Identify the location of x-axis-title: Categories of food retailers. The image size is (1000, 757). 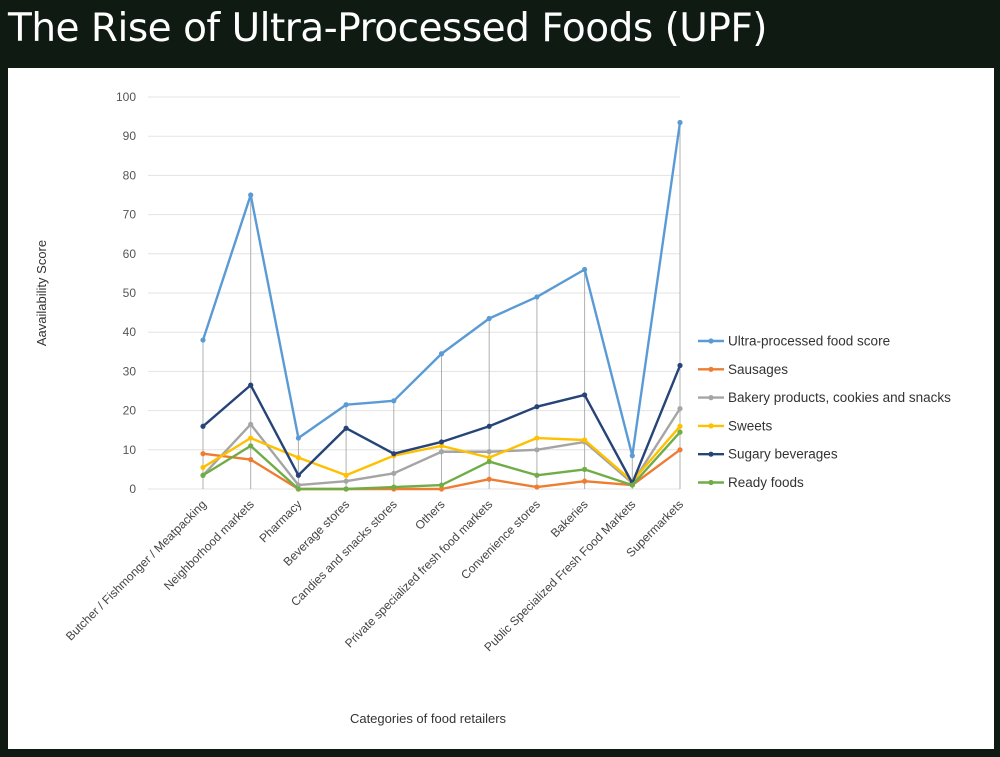
(428, 718).